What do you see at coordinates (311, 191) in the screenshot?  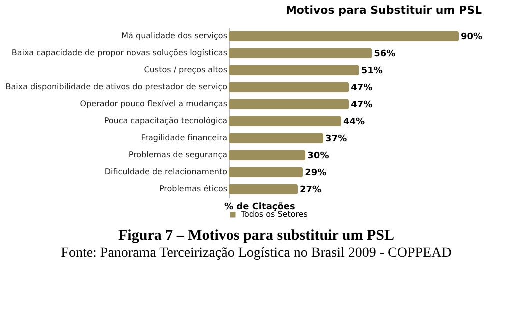 I see `data-label: 27%` at bounding box center [311, 191].